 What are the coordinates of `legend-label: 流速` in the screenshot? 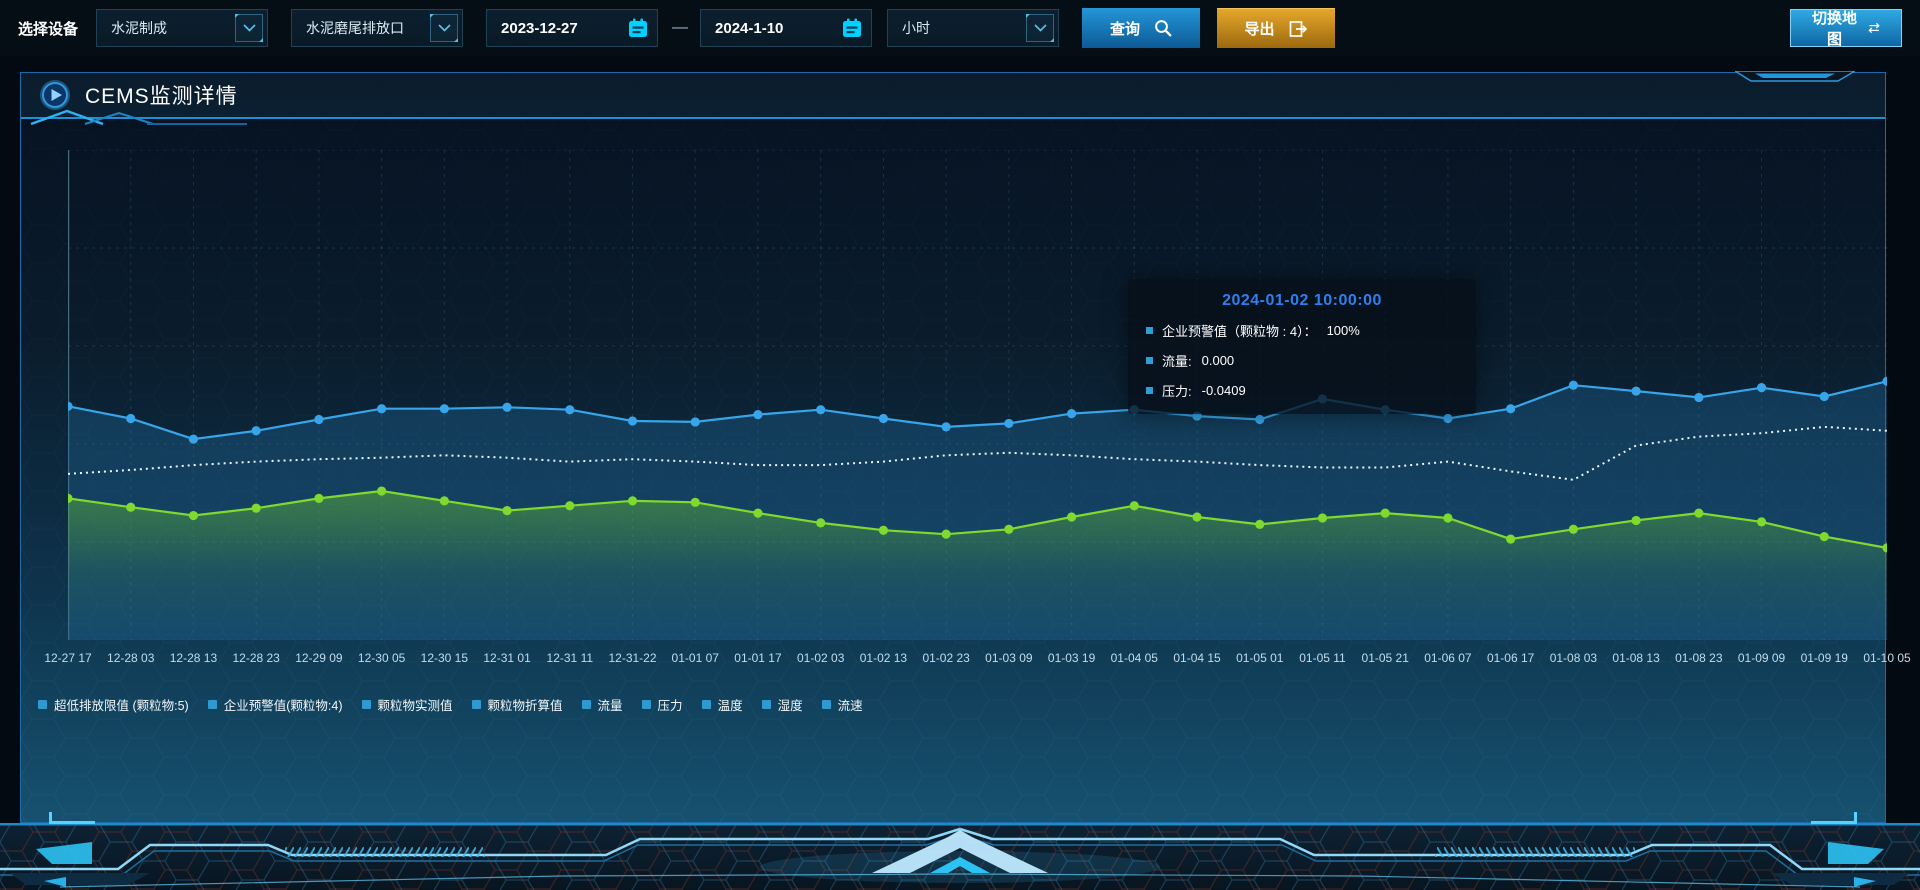 It's located at (850, 706).